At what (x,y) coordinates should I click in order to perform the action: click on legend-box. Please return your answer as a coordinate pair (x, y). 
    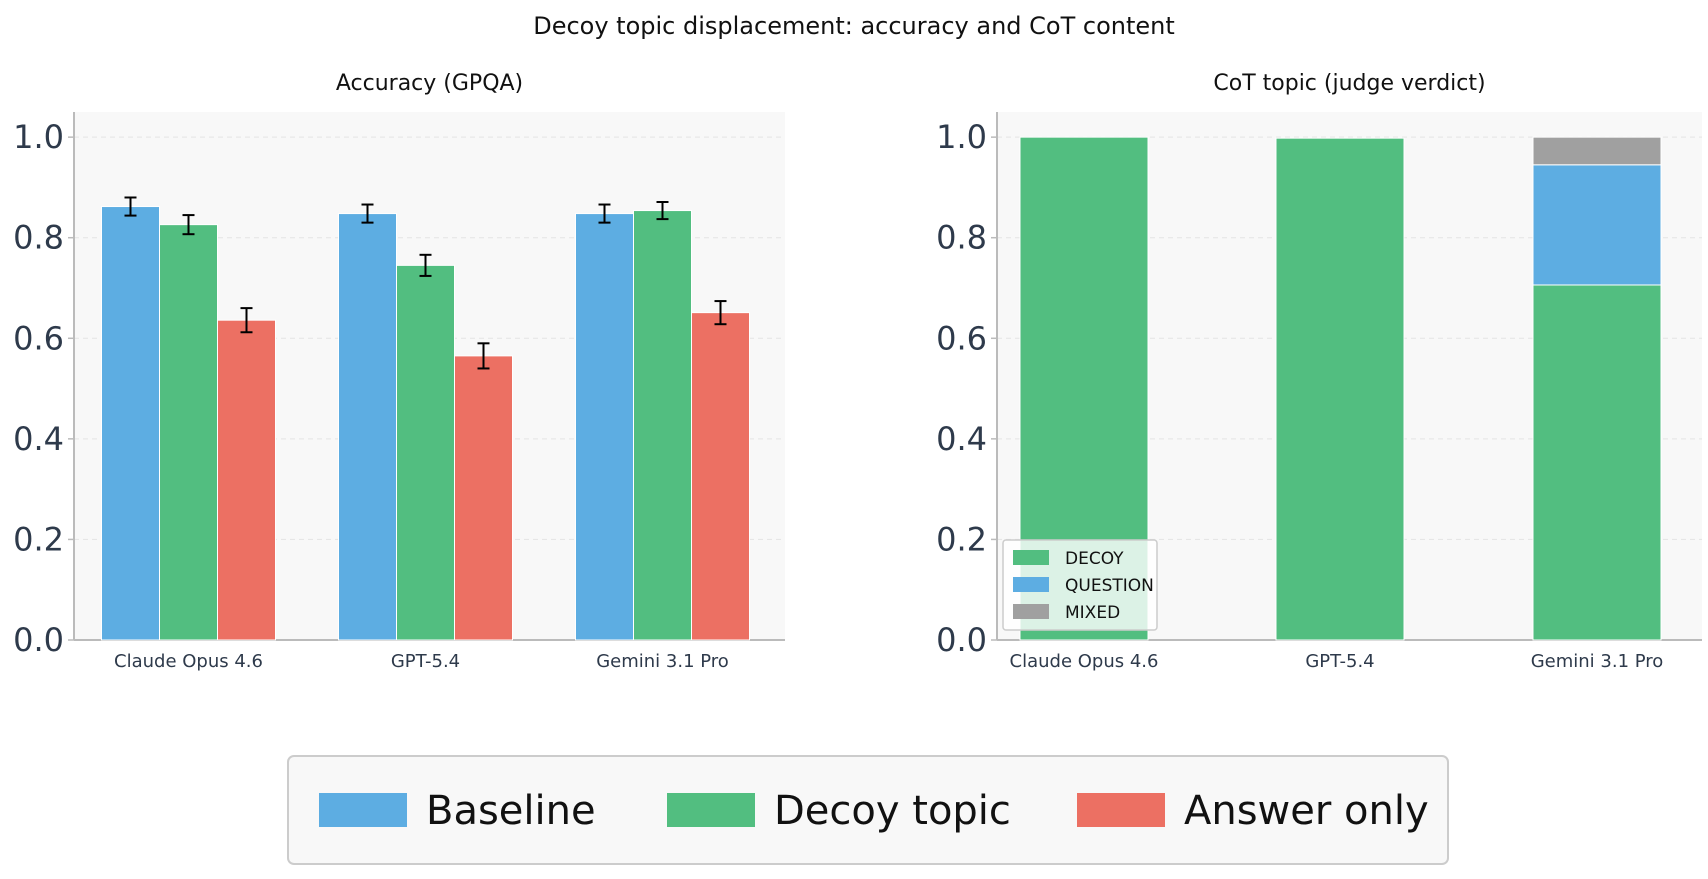
    Looking at the image, I should click on (868, 810).